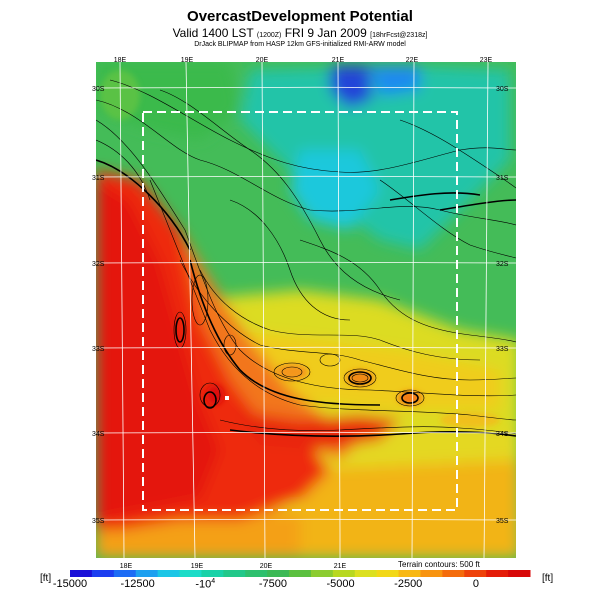 The height and width of the screenshot is (600, 600). What do you see at coordinates (502, 178) in the screenshot?
I see `right-lat-label: 31S` at bounding box center [502, 178].